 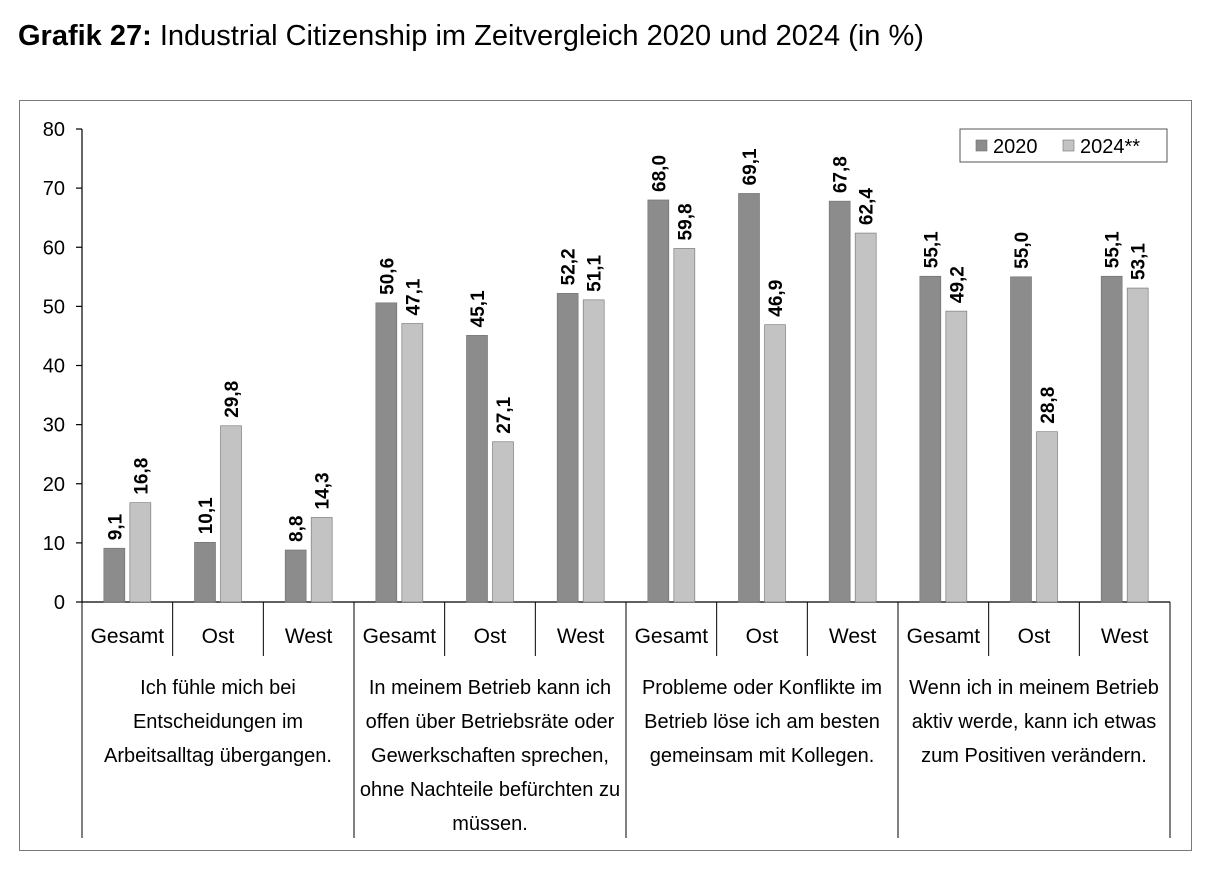 What do you see at coordinates (297, 529) in the screenshot?
I see `data-label: 8,8` at bounding box center [297, 529].